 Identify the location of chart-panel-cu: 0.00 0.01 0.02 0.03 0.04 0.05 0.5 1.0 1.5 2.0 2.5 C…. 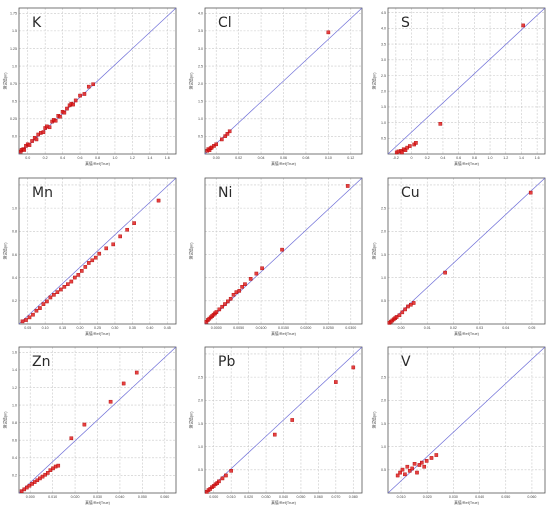
(461, 254).